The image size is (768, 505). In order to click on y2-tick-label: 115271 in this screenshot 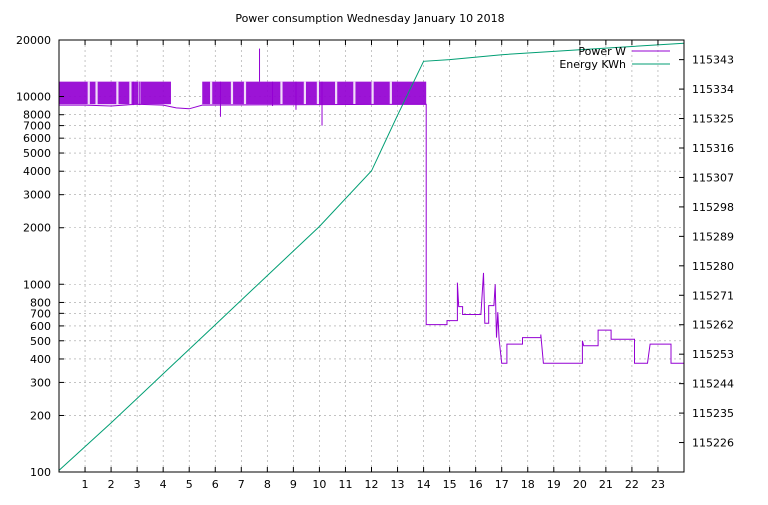, I will do `click(713, 295)`.